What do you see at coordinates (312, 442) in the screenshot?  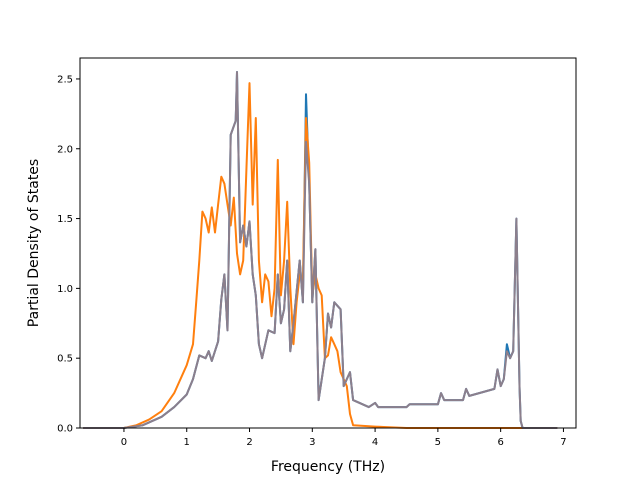 I see `x-tick-label: 3` at bounding box center [312, 442].